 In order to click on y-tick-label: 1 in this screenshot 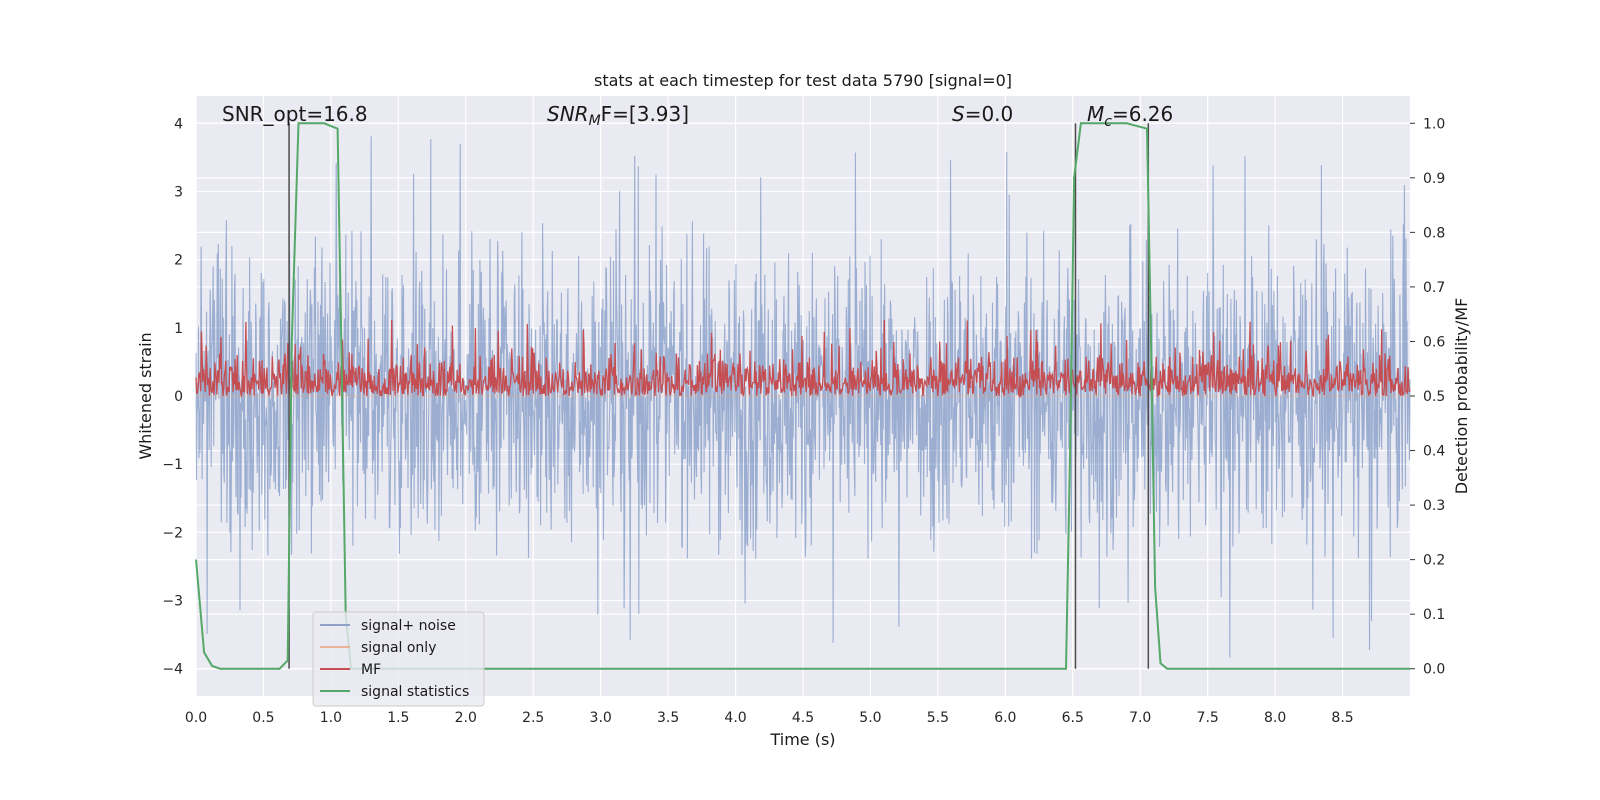, I will do `click(178, 329)`.